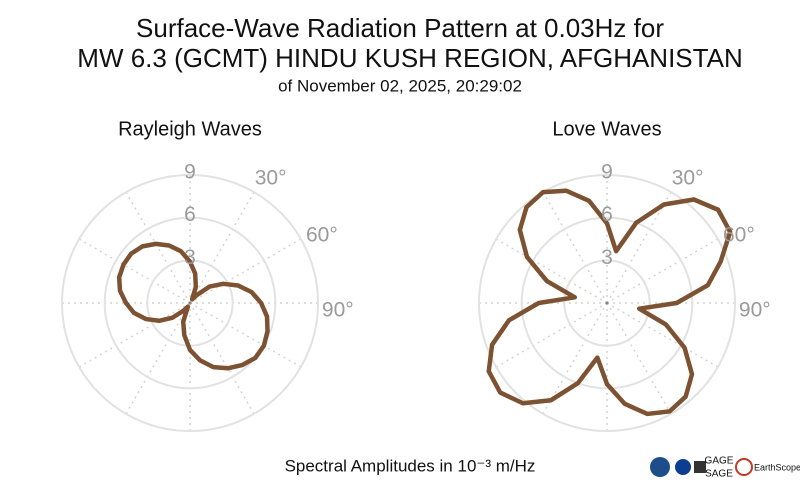 This screenshot has height=496, width=800. What do you see at coordinates (400, 85) in the screenshot?
I see `subtitle: of November 02, 2025, 20:29:02` at bounding box center [400, 85].